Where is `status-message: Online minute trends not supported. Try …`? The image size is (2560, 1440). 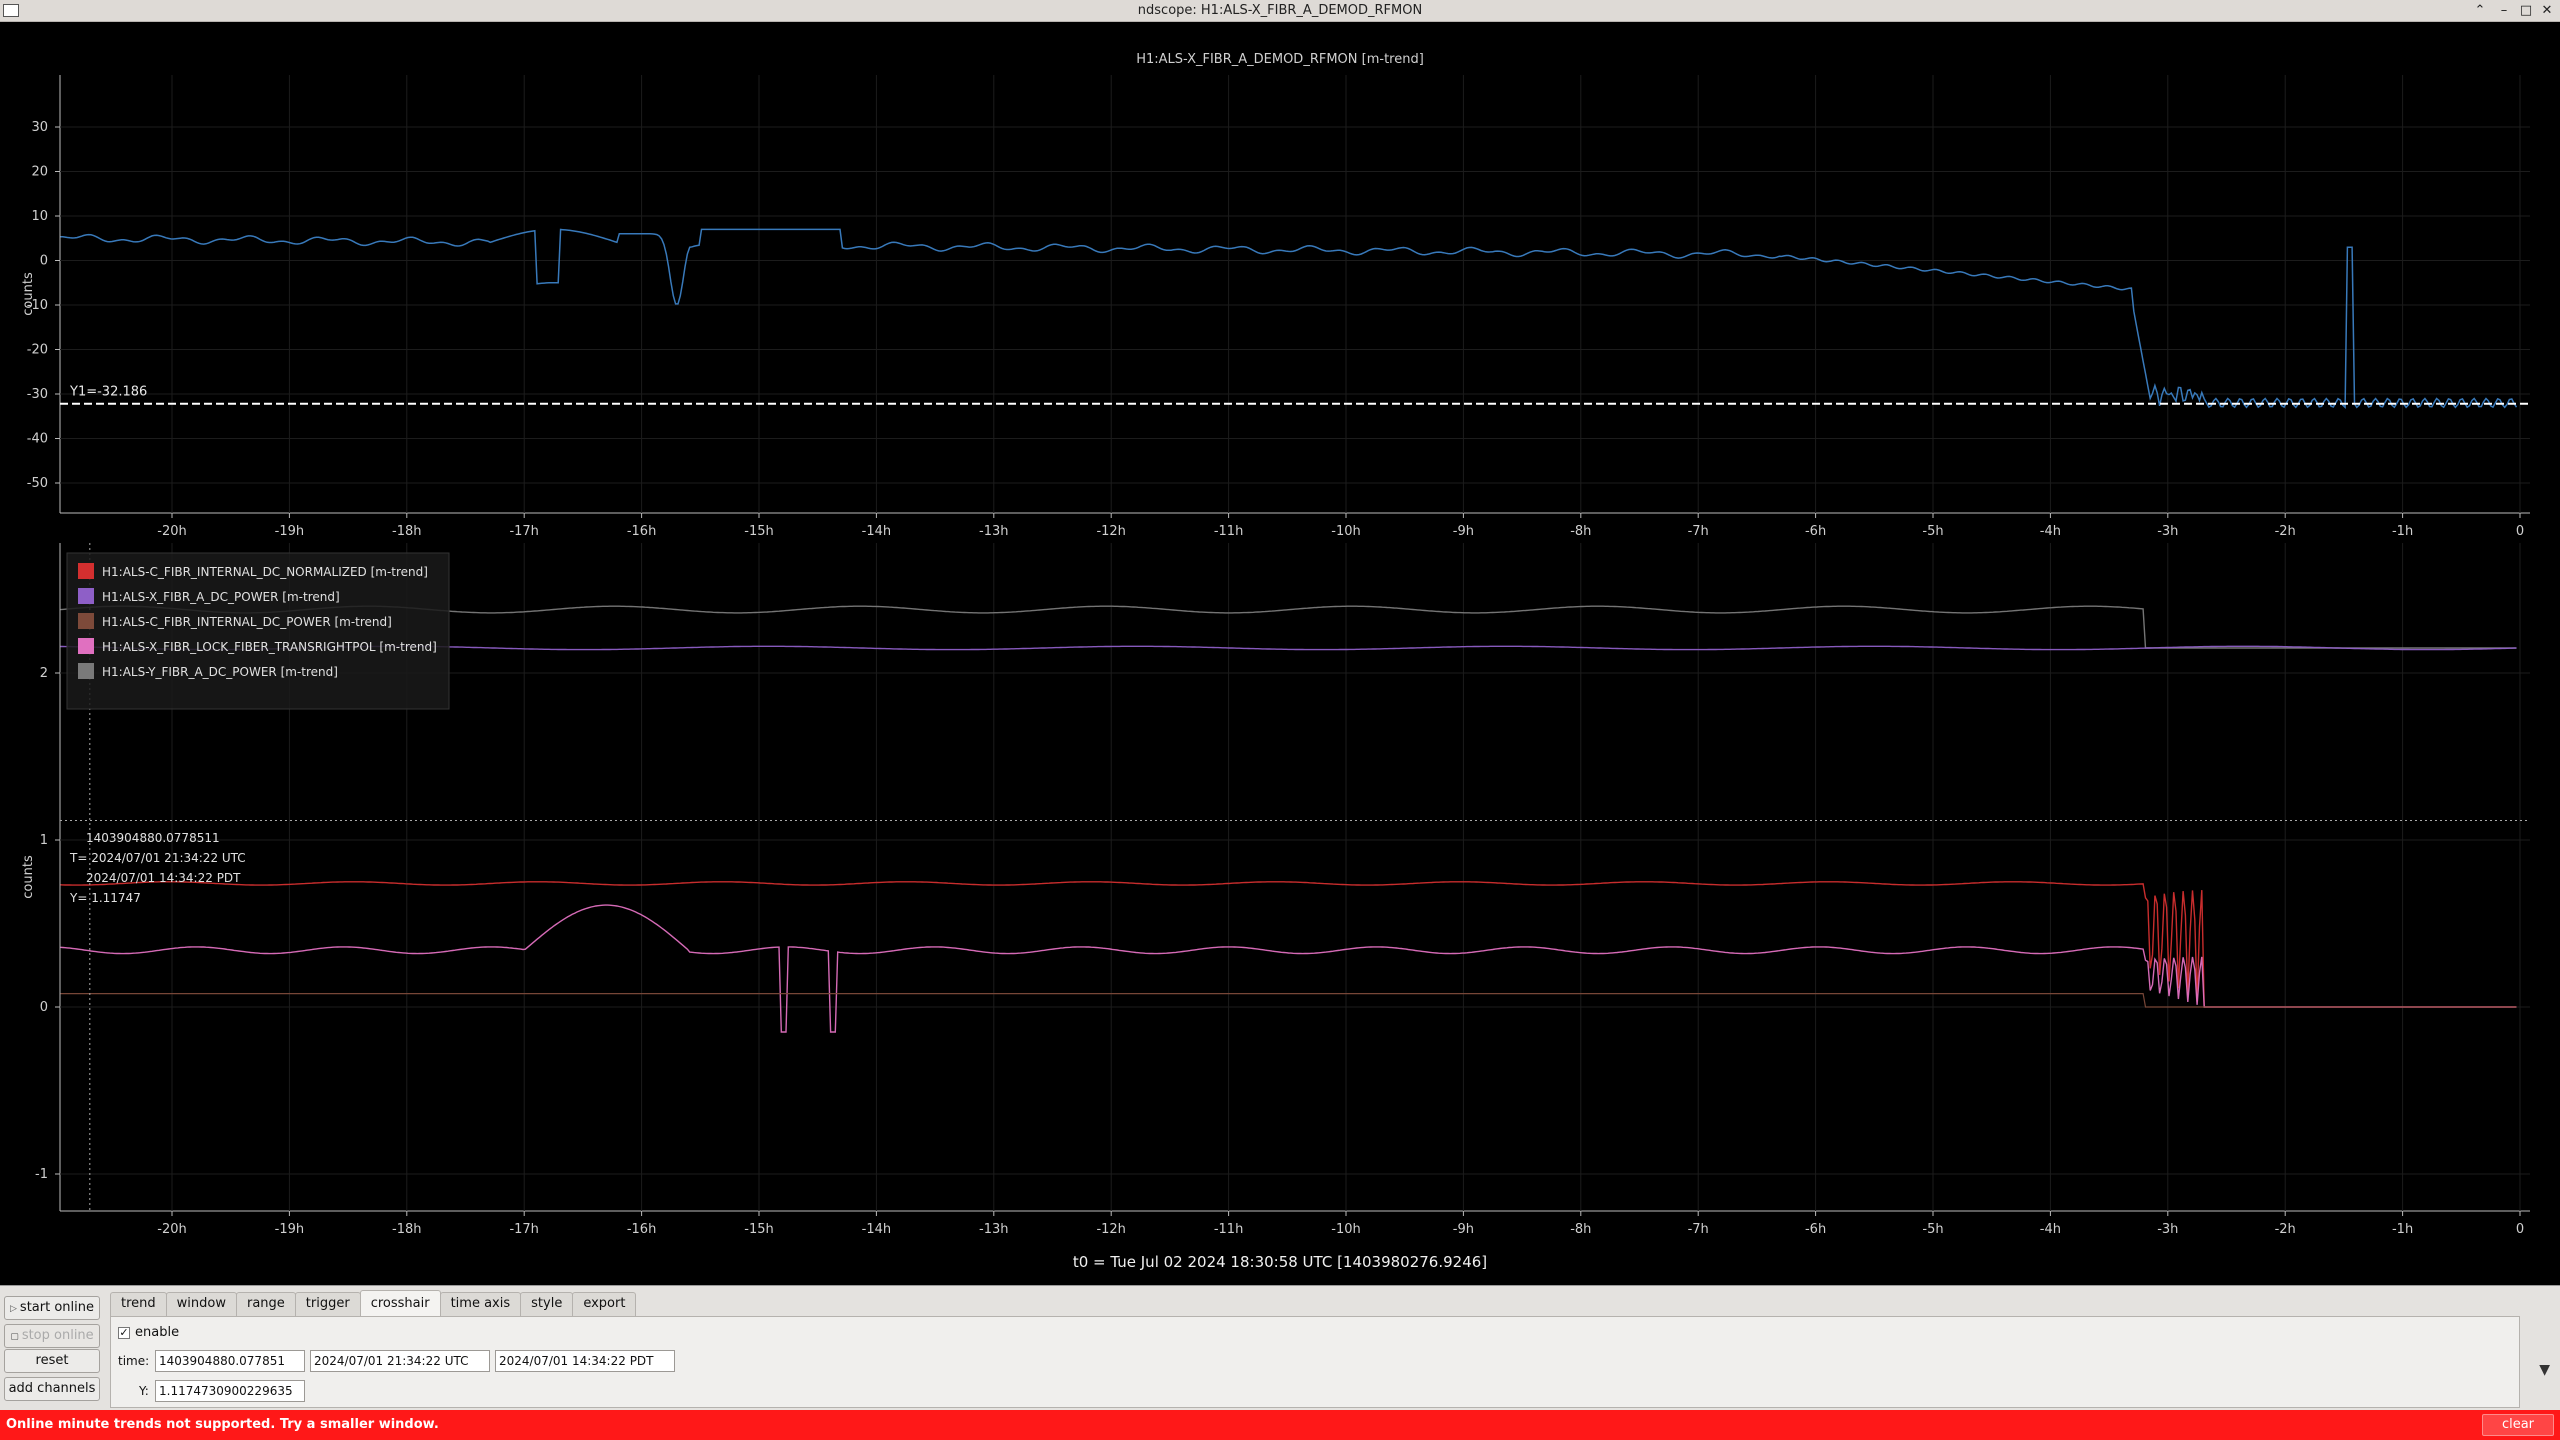 status-message: Online minute trends not supported. Try … is located at coordinates (222, 1424).